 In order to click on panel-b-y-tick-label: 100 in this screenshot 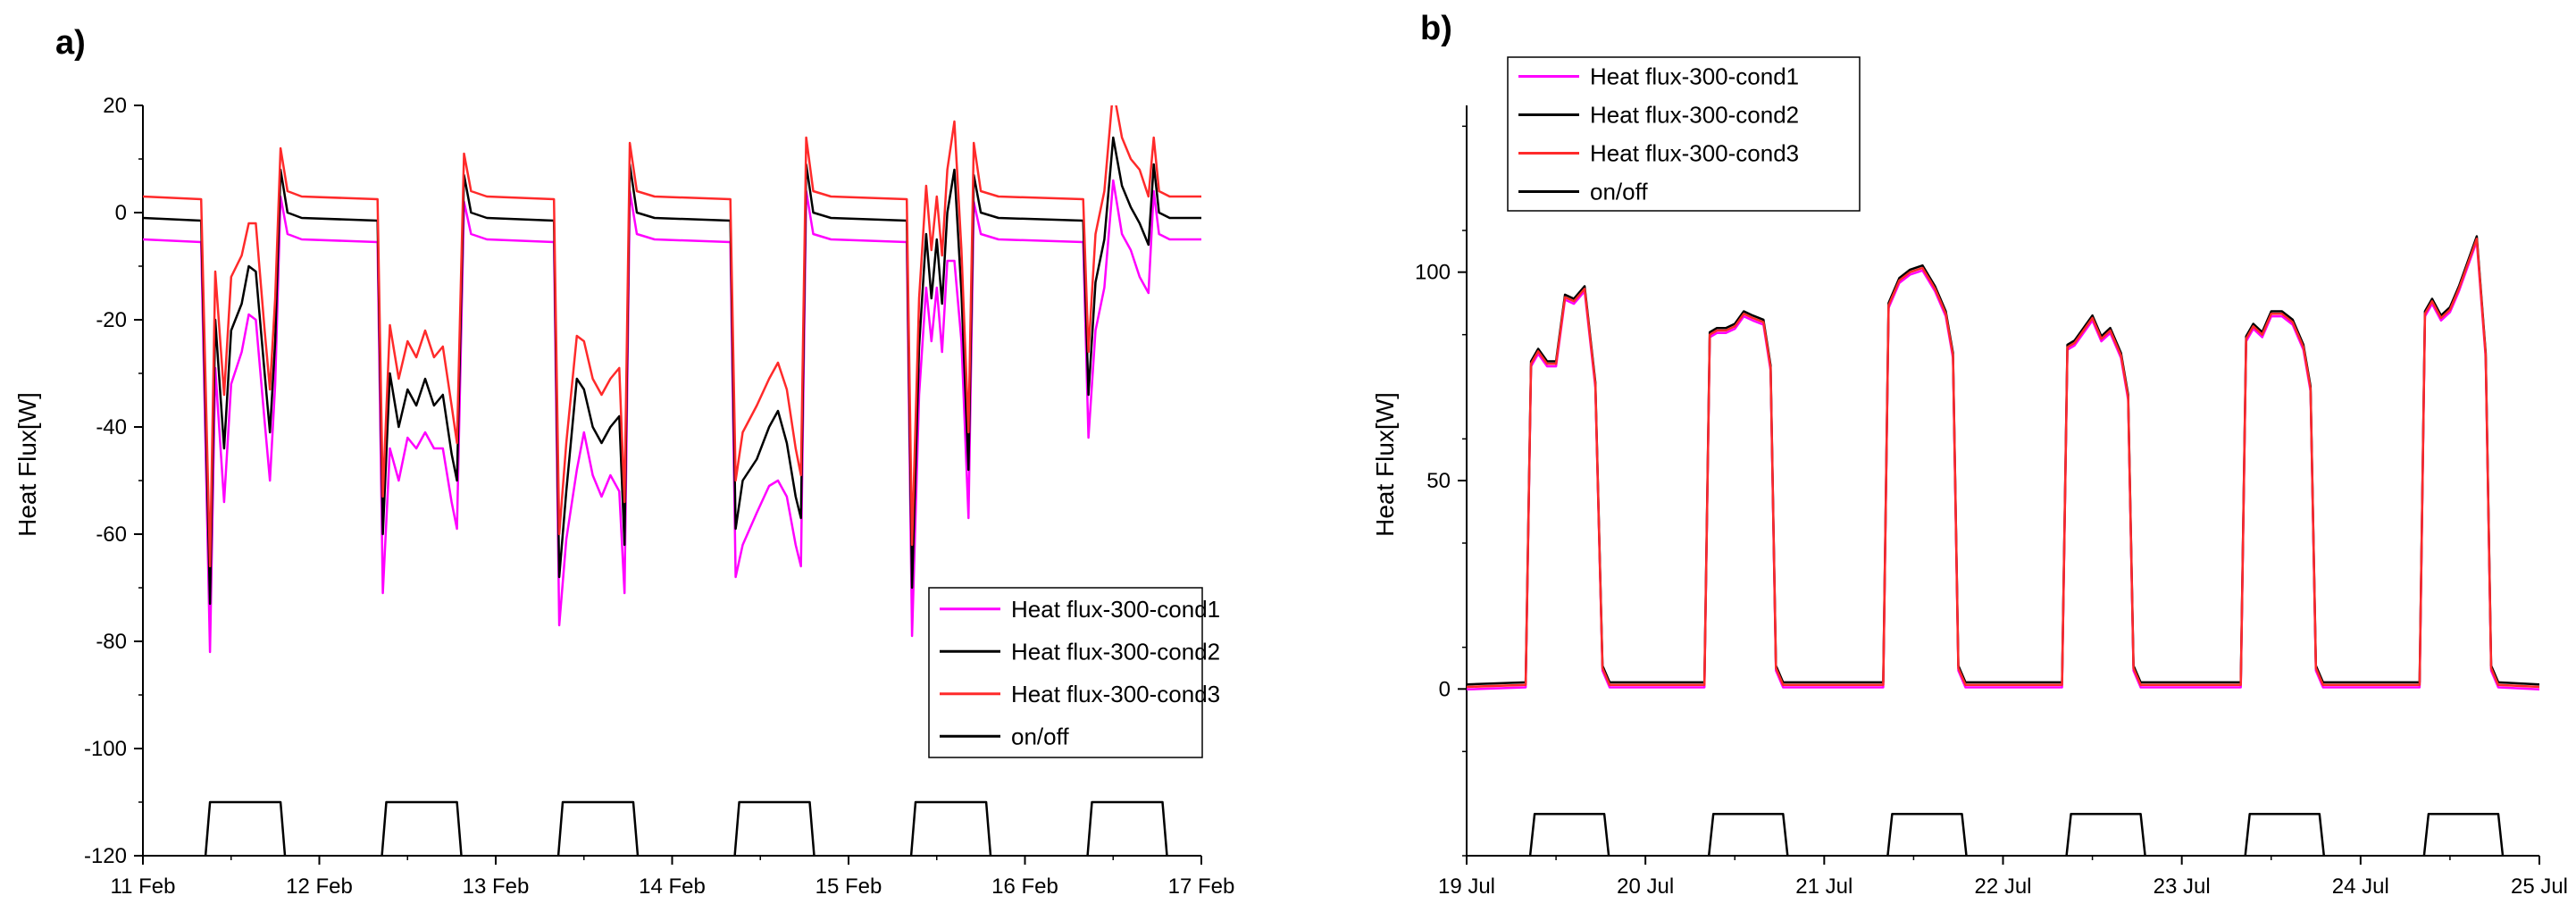, I will do `click(1433, 273)`.